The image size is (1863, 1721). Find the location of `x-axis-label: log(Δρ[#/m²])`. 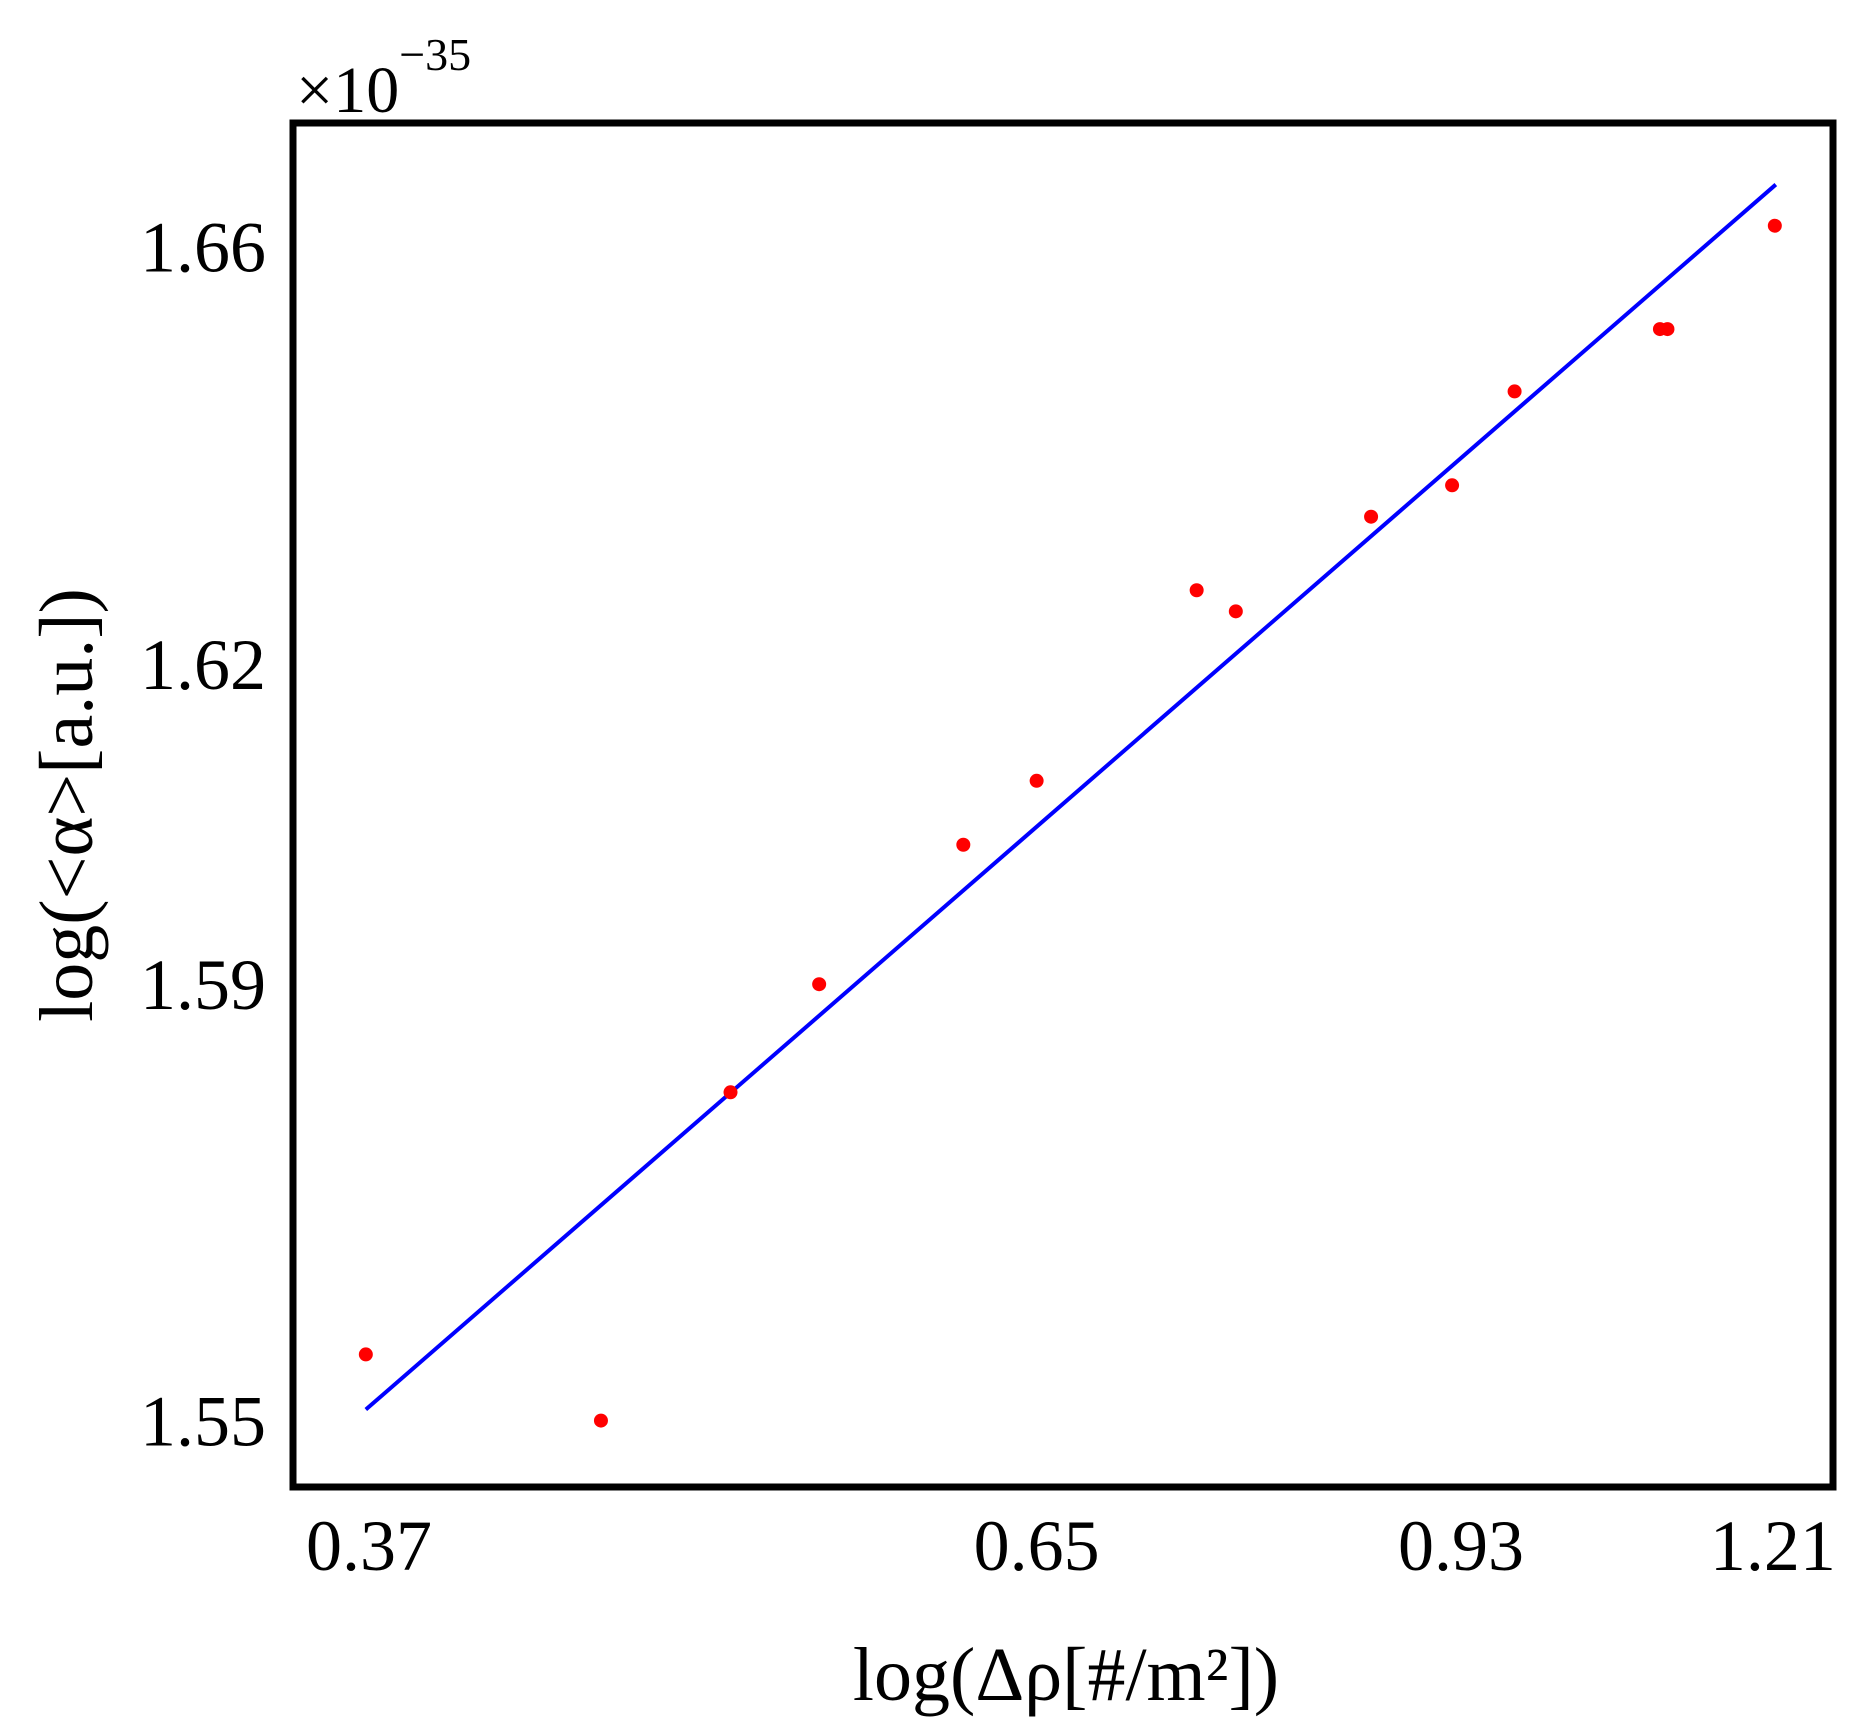

x-axis-label: log(Δρ[#/m²]) is located at coordinates (1066, 1675).